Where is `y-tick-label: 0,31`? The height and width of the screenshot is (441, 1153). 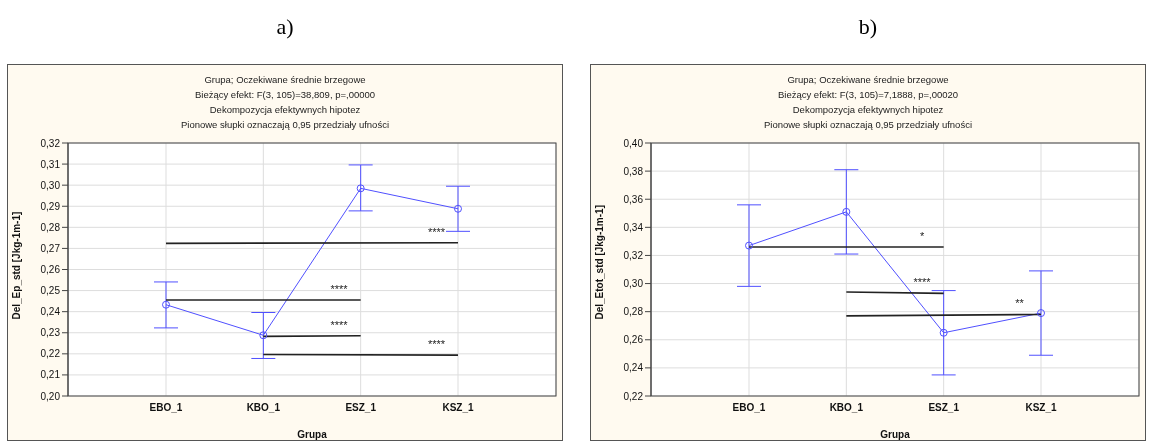 y-tick-label: 0,31 is located at coordinates (50, 164).